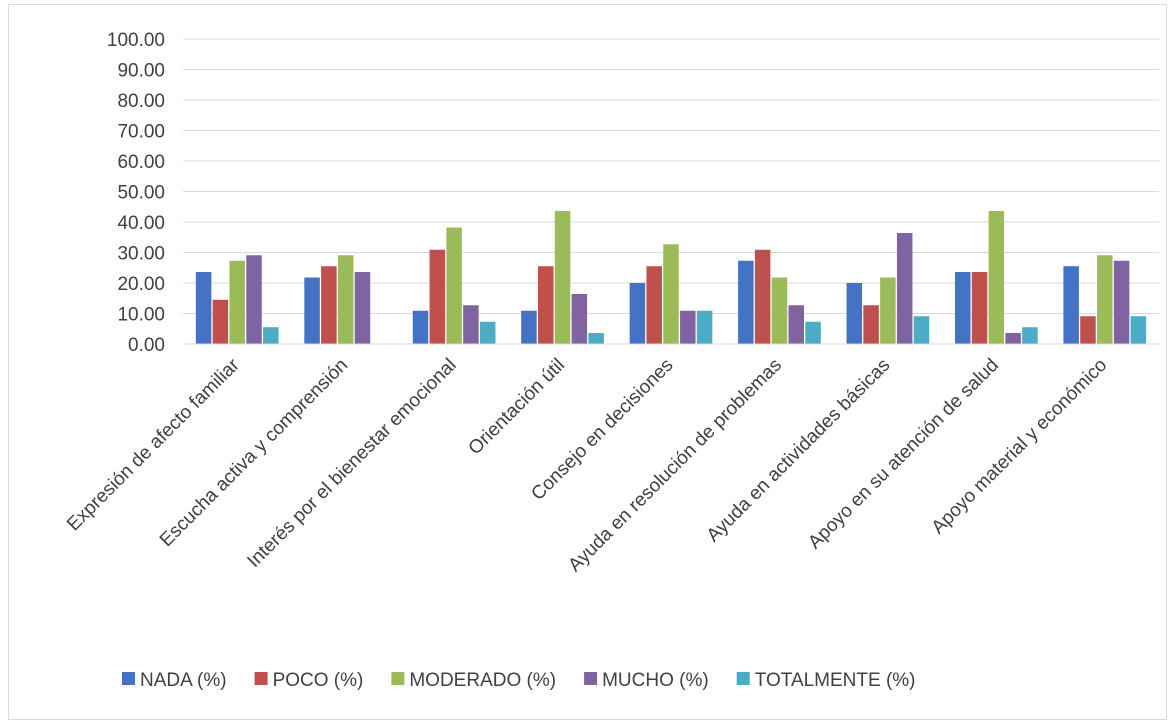 The height and width of the screenshot is (726, 1175). Describe the element at coordinates (146, 345) in the screenshot. I see `y-tick-label: 0.00` at that location.